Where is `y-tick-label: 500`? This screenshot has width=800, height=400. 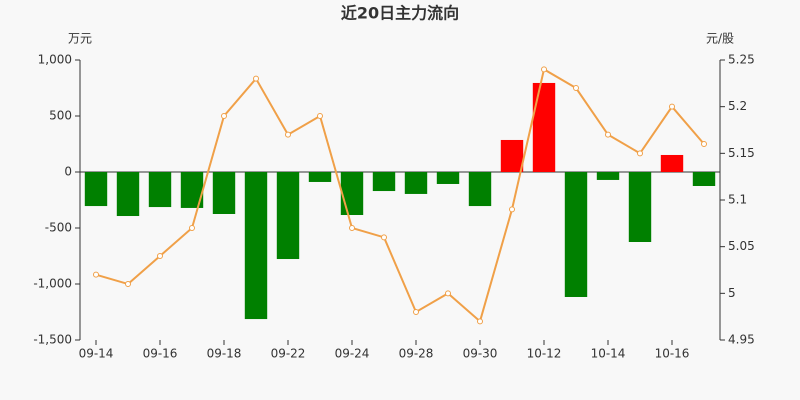 y-tick-label: 500 is located at coordinates (60, 116).